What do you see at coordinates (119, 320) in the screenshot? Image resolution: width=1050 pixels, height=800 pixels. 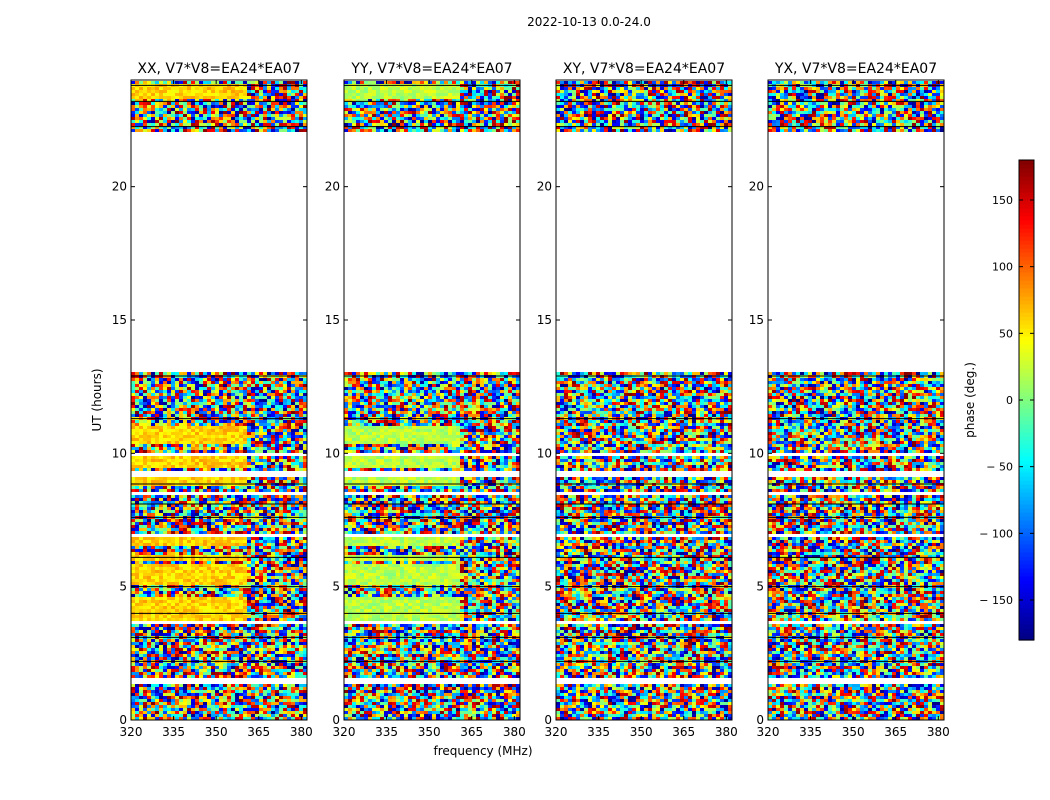 I see `y-tick-label: 15` at bounding box center [119, 320].